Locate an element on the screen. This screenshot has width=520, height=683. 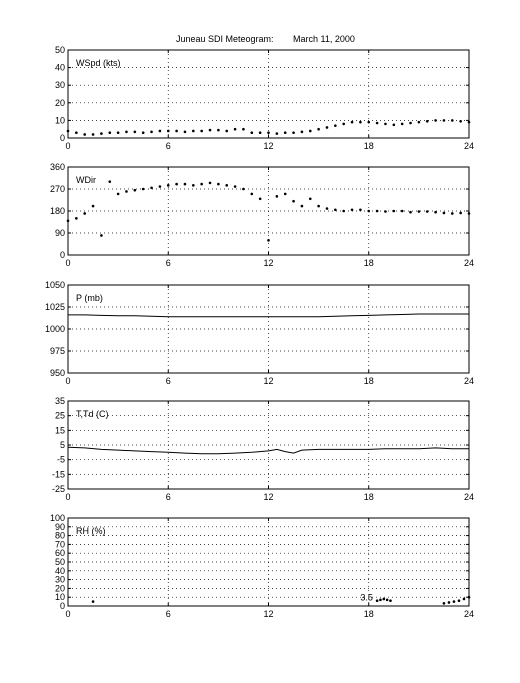
temp-series-line is located at coordinates (268, 450).